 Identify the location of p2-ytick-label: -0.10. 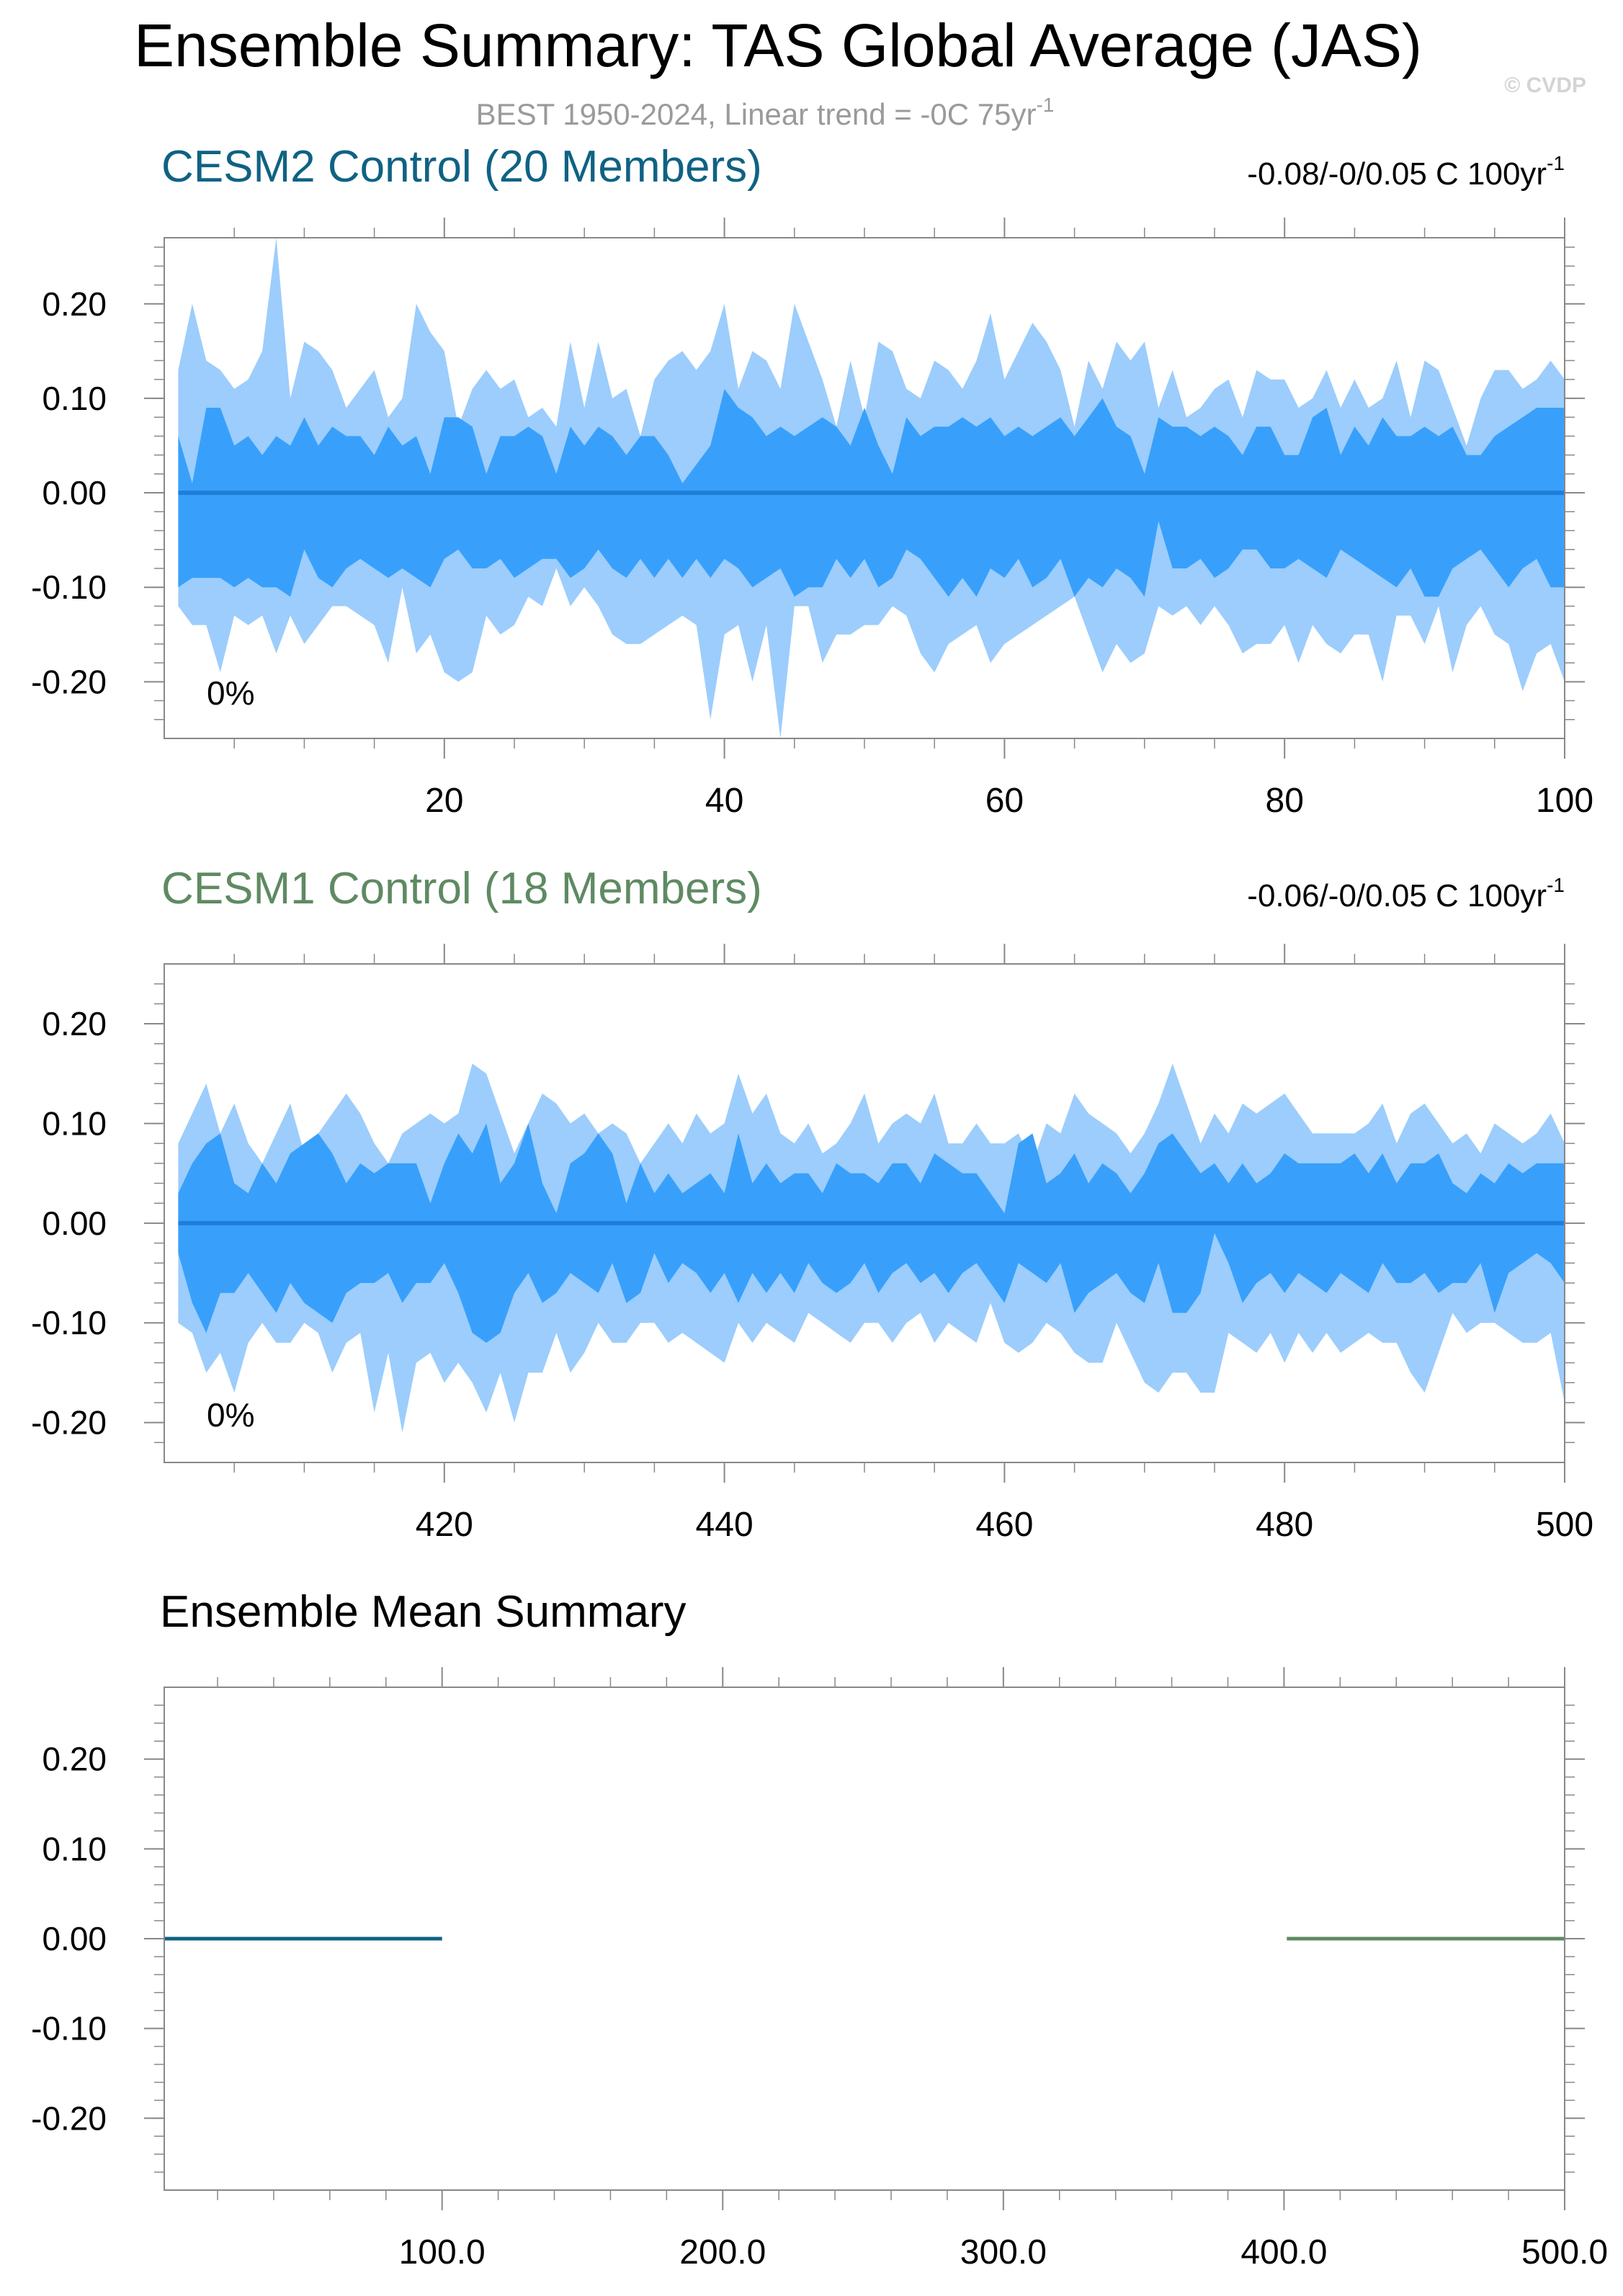
(69, 2028).